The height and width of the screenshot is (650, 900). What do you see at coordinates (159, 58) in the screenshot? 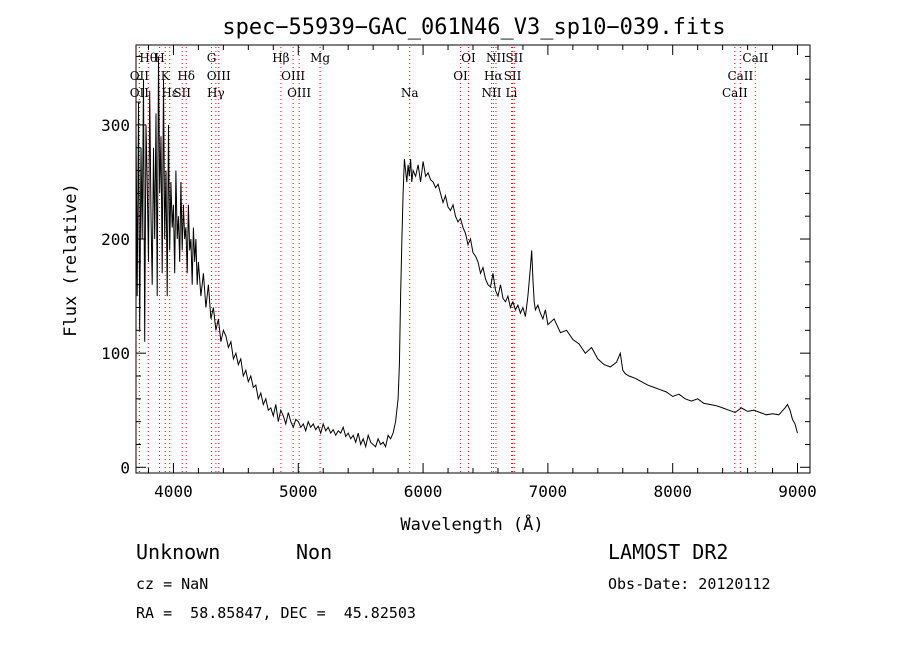
I see `spectral-line-label: H` at bounding box center [159, 58].